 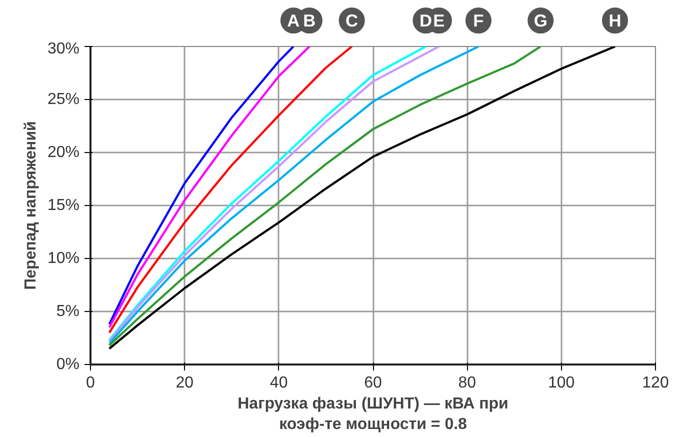 What do you see at coordinates (467, 383) in the screenshot?
I see `x-tick-label: 80` at bounding box center [467, 383].